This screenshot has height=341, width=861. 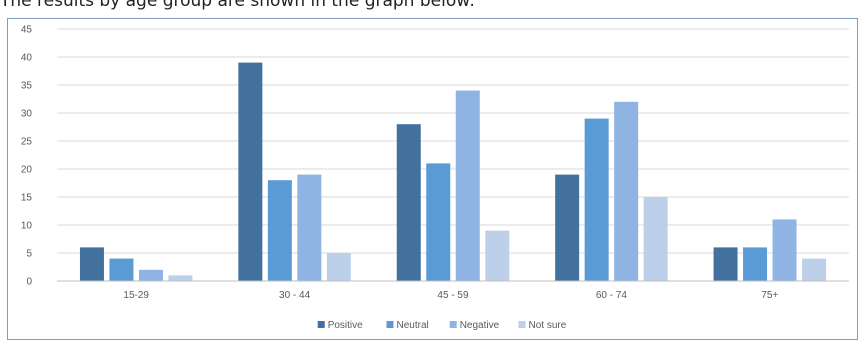 I want to click on x-axis-ticks: 15-29 30 - 44 45 - 59 60 - 74 75+, so click(x=450, y=295).